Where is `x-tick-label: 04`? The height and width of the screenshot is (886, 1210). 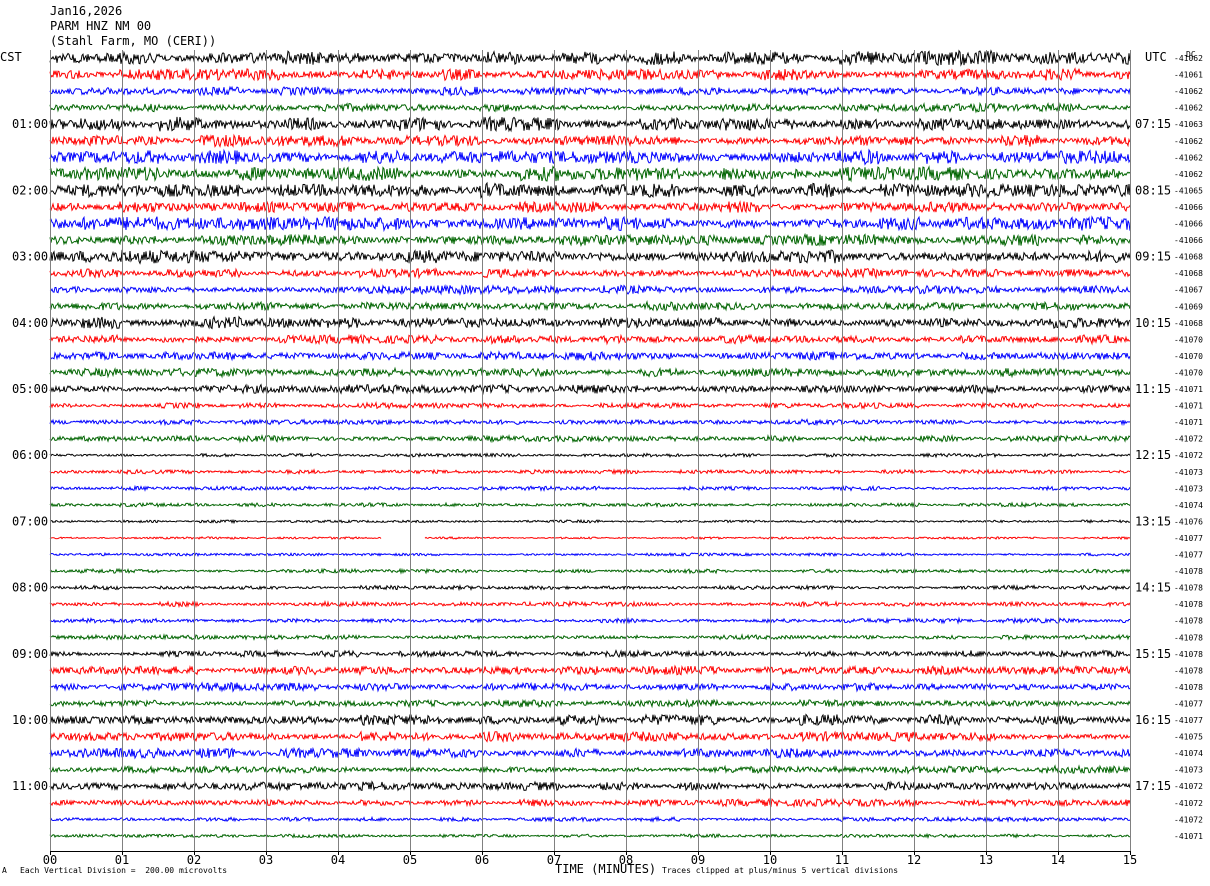 x-tick-label: 04 is located at coordinates (338, 860).